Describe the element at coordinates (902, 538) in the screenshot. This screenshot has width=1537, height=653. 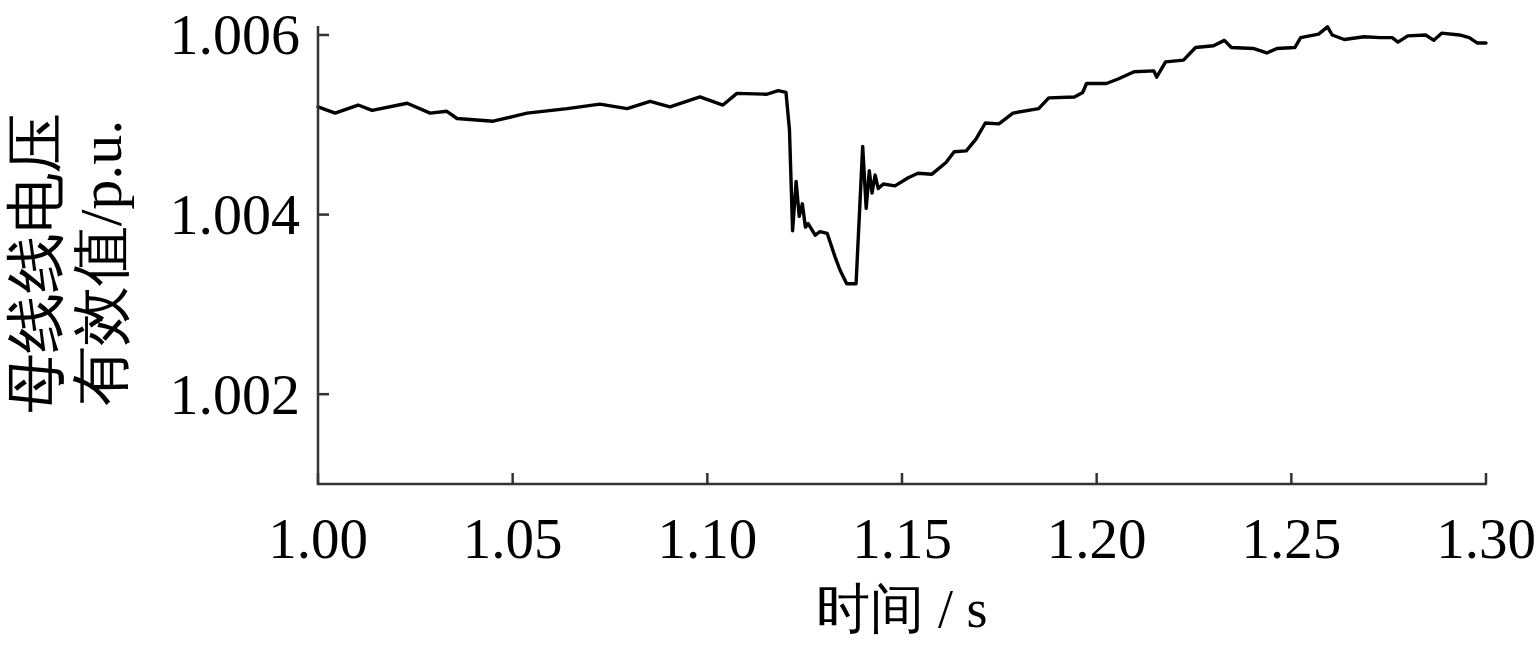
I see `x-tick-label: 1.15` at that location.